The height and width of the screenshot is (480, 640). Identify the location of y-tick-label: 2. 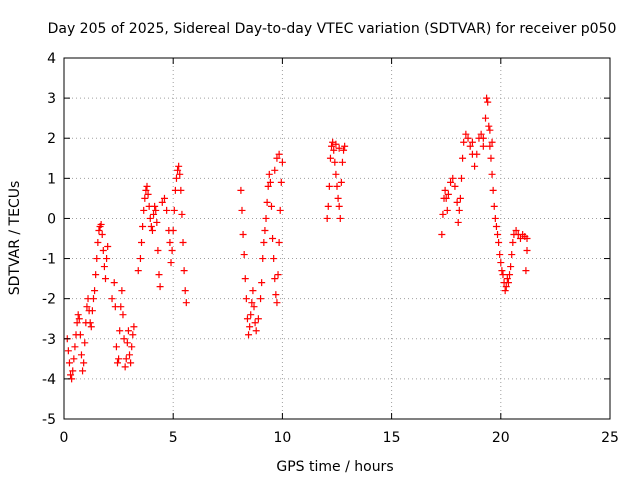
(51, 139).